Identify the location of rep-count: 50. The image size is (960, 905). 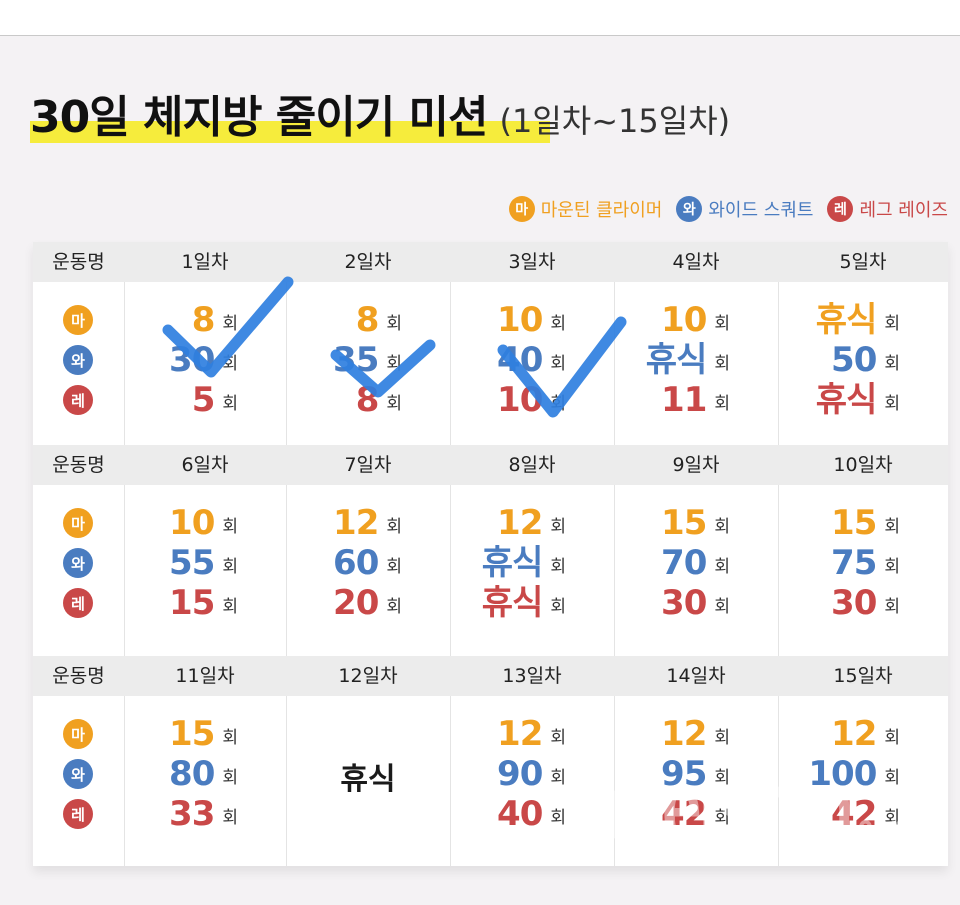
(854, 360).